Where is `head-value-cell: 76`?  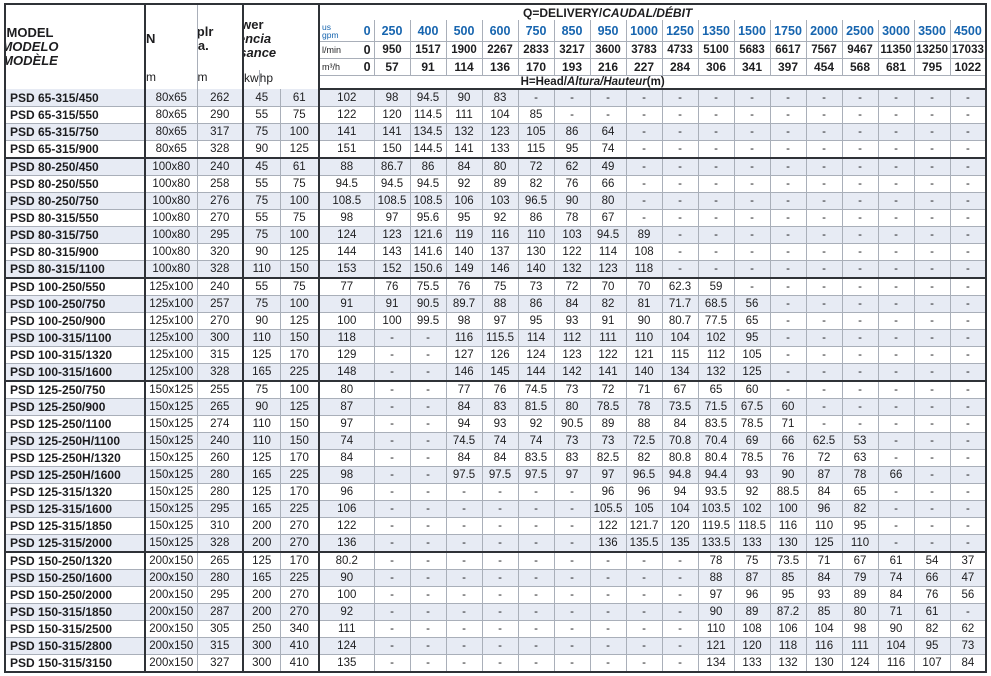 head-value-cell: 76 is located at coordinates (788, 458).